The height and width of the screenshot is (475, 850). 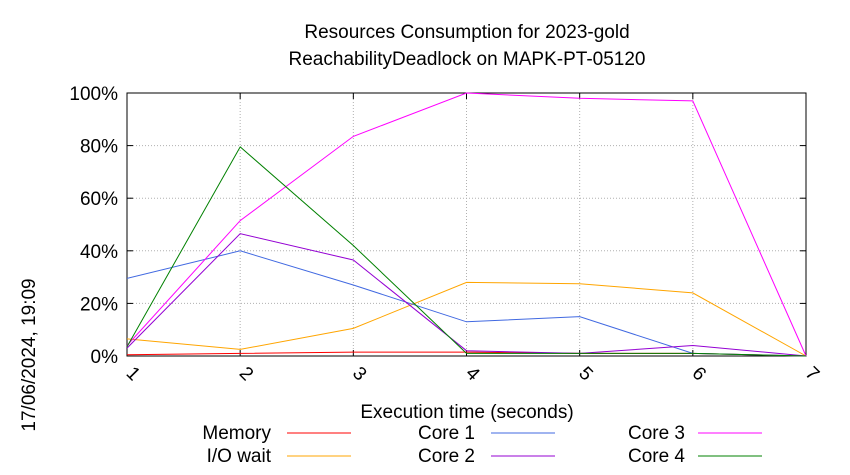 I want to click on y-tick-label: 0%, so click(x=105, y=357).